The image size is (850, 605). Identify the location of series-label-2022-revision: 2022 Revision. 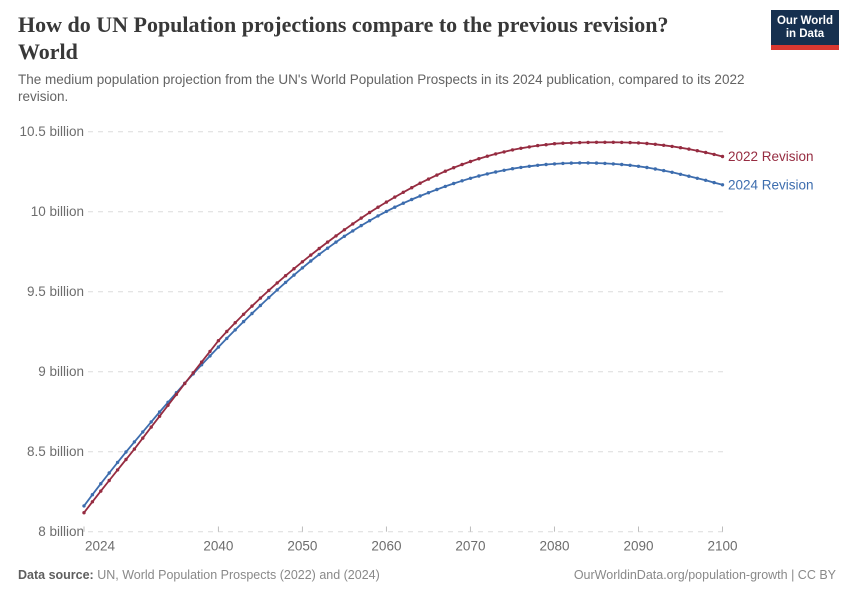
(771, 156).